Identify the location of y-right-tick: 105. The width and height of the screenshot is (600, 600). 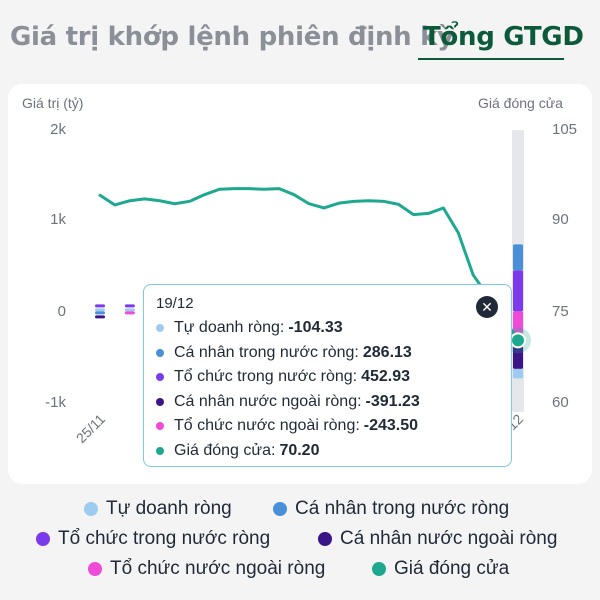
(565, 129).